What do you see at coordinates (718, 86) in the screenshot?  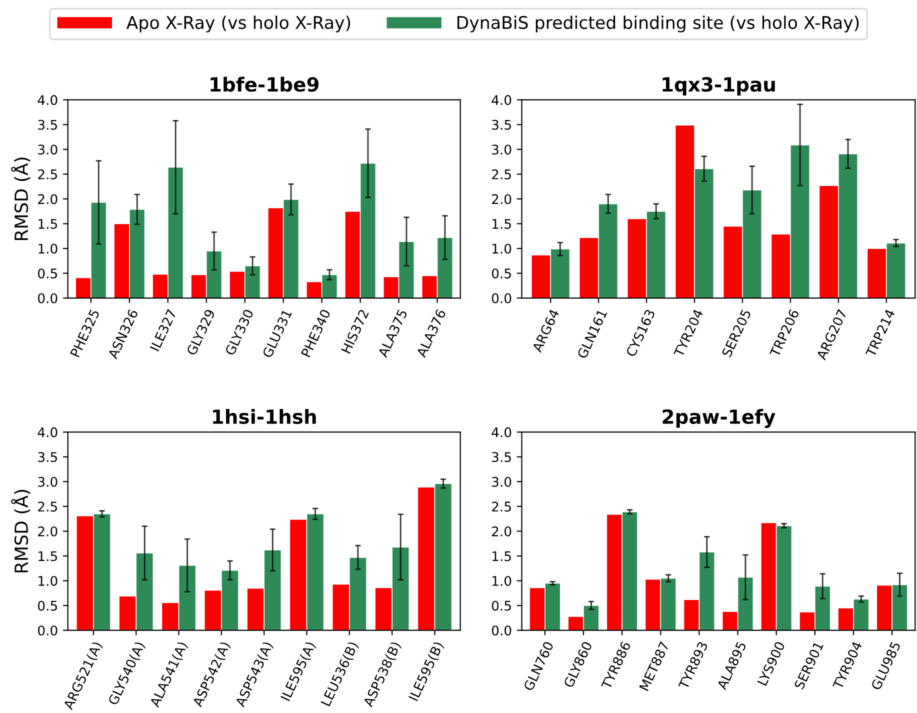 I see `chart-title: 1qx3-1pau` at bounding box center [718, 86].